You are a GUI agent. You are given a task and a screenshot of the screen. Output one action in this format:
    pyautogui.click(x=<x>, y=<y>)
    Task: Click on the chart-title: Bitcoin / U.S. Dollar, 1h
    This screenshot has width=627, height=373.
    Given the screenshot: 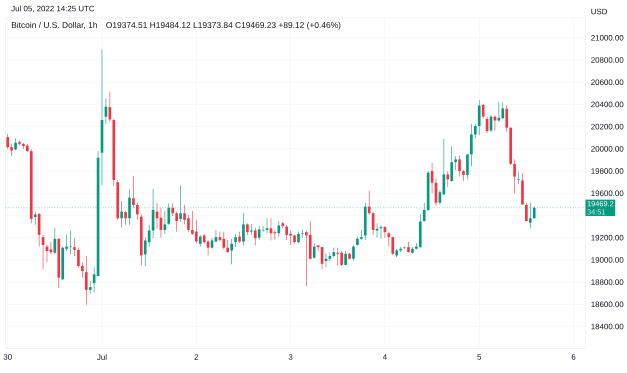 What is the action you would take?
    pyautogui.click(x=54, y=26)
    